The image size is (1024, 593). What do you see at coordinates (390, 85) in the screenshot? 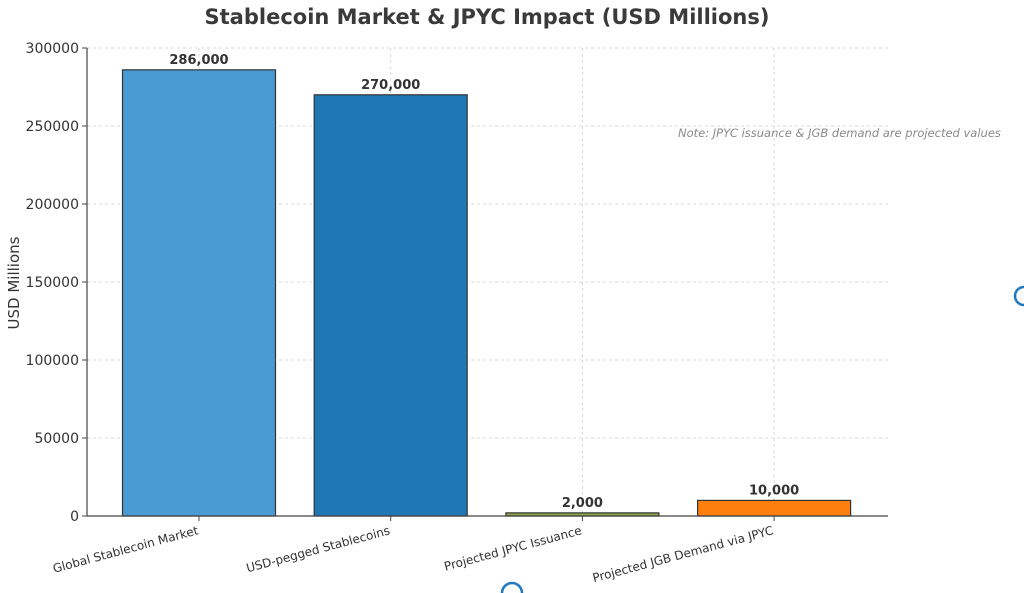
I see `bar-value-label: 270,000` at bounding box center [390, 85].